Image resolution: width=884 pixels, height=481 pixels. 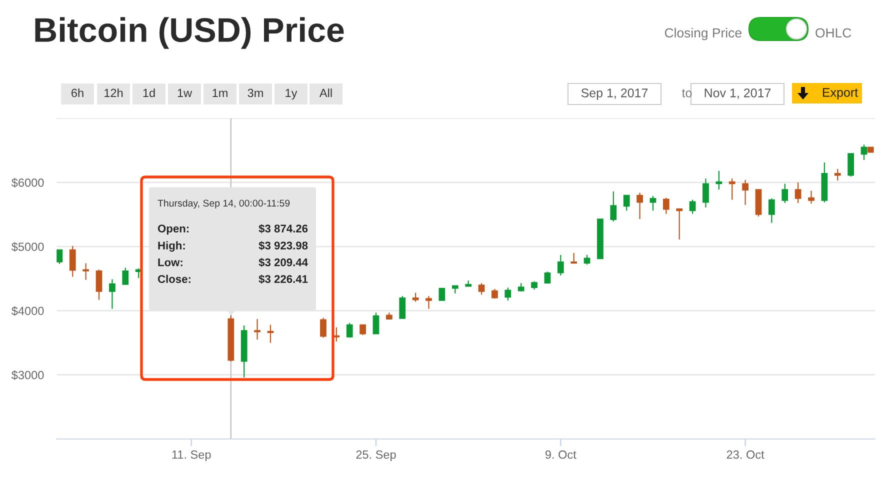 I want to click on annotation: Thursday, Sep 14, 00:00-11:59, so click(x=224, y=204).